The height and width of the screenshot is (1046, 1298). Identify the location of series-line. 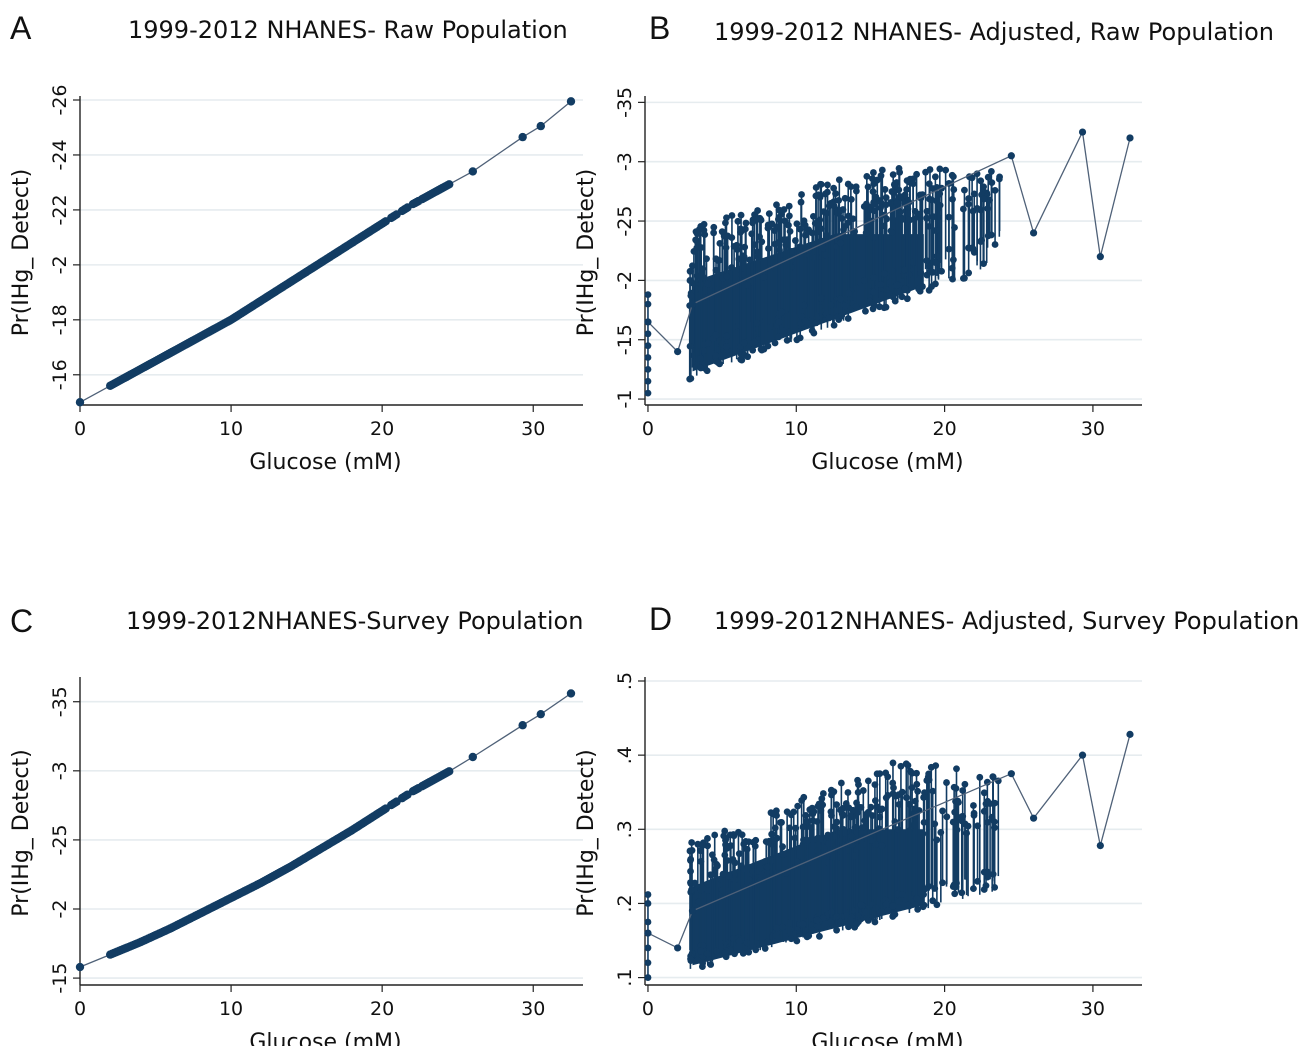
(889, 241).